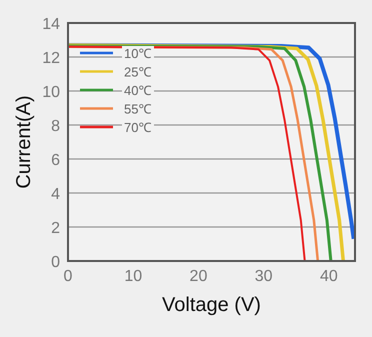 The image size is (372, 337). What do you see at coordinates (68, 276) in the screenshot?
I see `x-tick-label: 0` at bounding box center [68, 276].